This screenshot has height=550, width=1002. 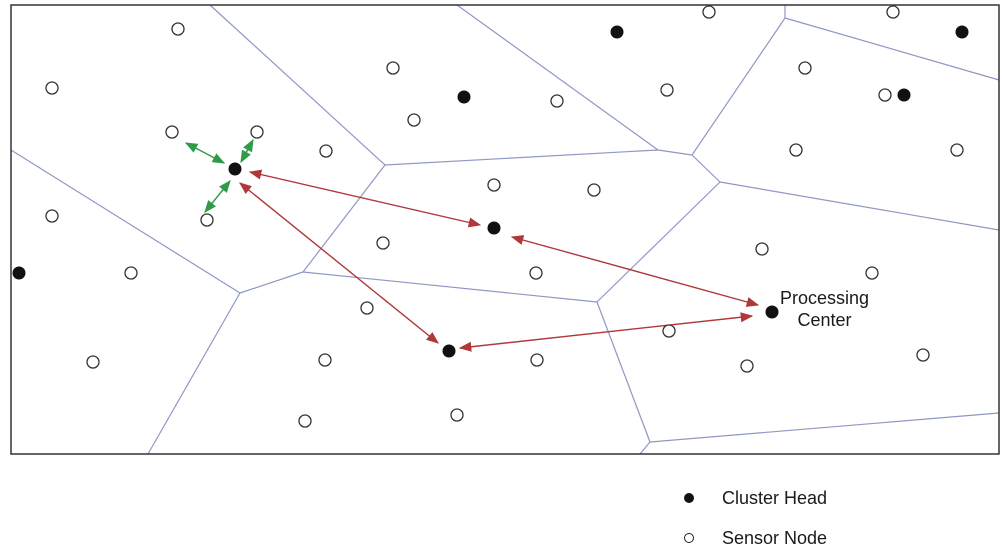 What do you see at coordinates (772, 312) in the screenshot?
I see `processing-center-node` at bounding box center [772, 312].